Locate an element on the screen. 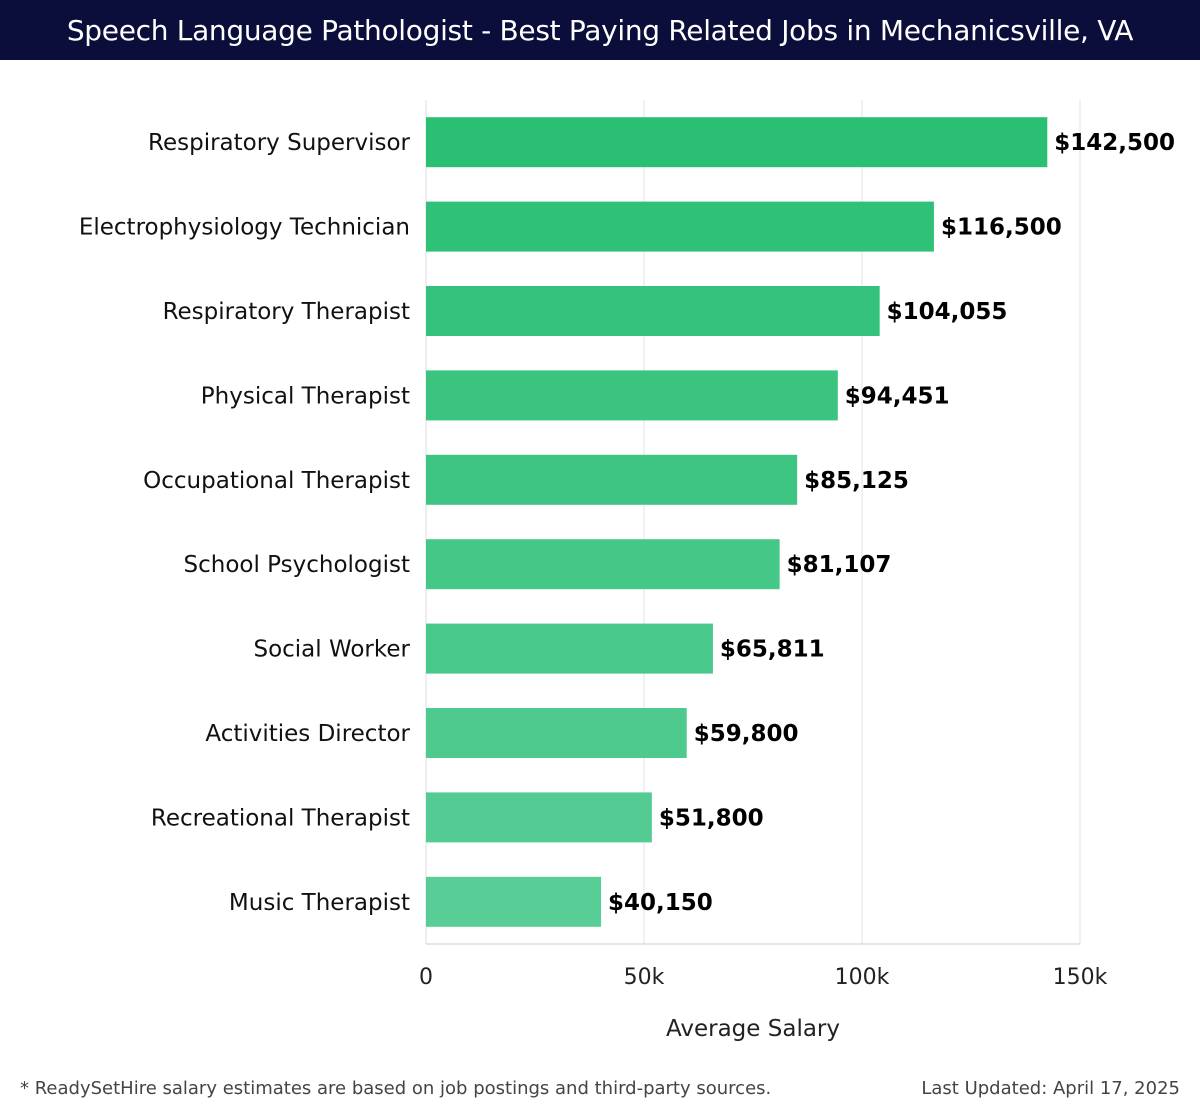 Image resolution: width=1200 pixels, height=1120 pixels. category-label: Activities Director is located at coordinates (307, 734).